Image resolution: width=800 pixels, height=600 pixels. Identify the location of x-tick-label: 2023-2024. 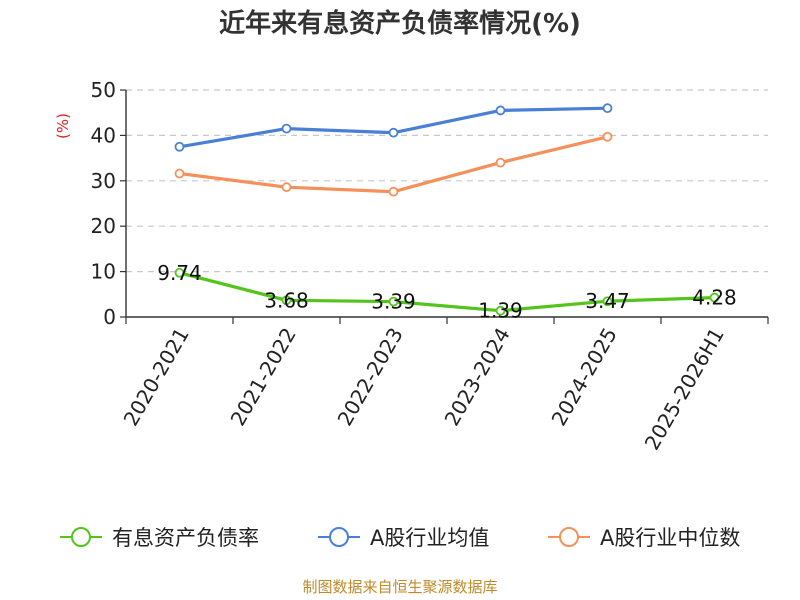
(477, 377).